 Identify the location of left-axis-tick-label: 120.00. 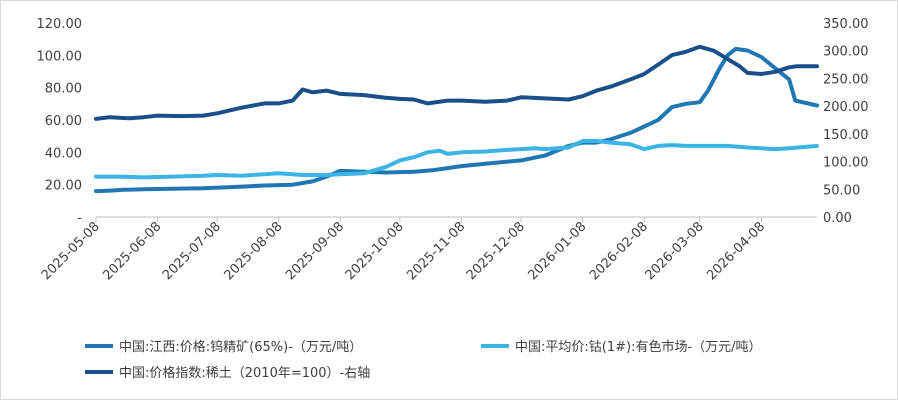
(60, 24).